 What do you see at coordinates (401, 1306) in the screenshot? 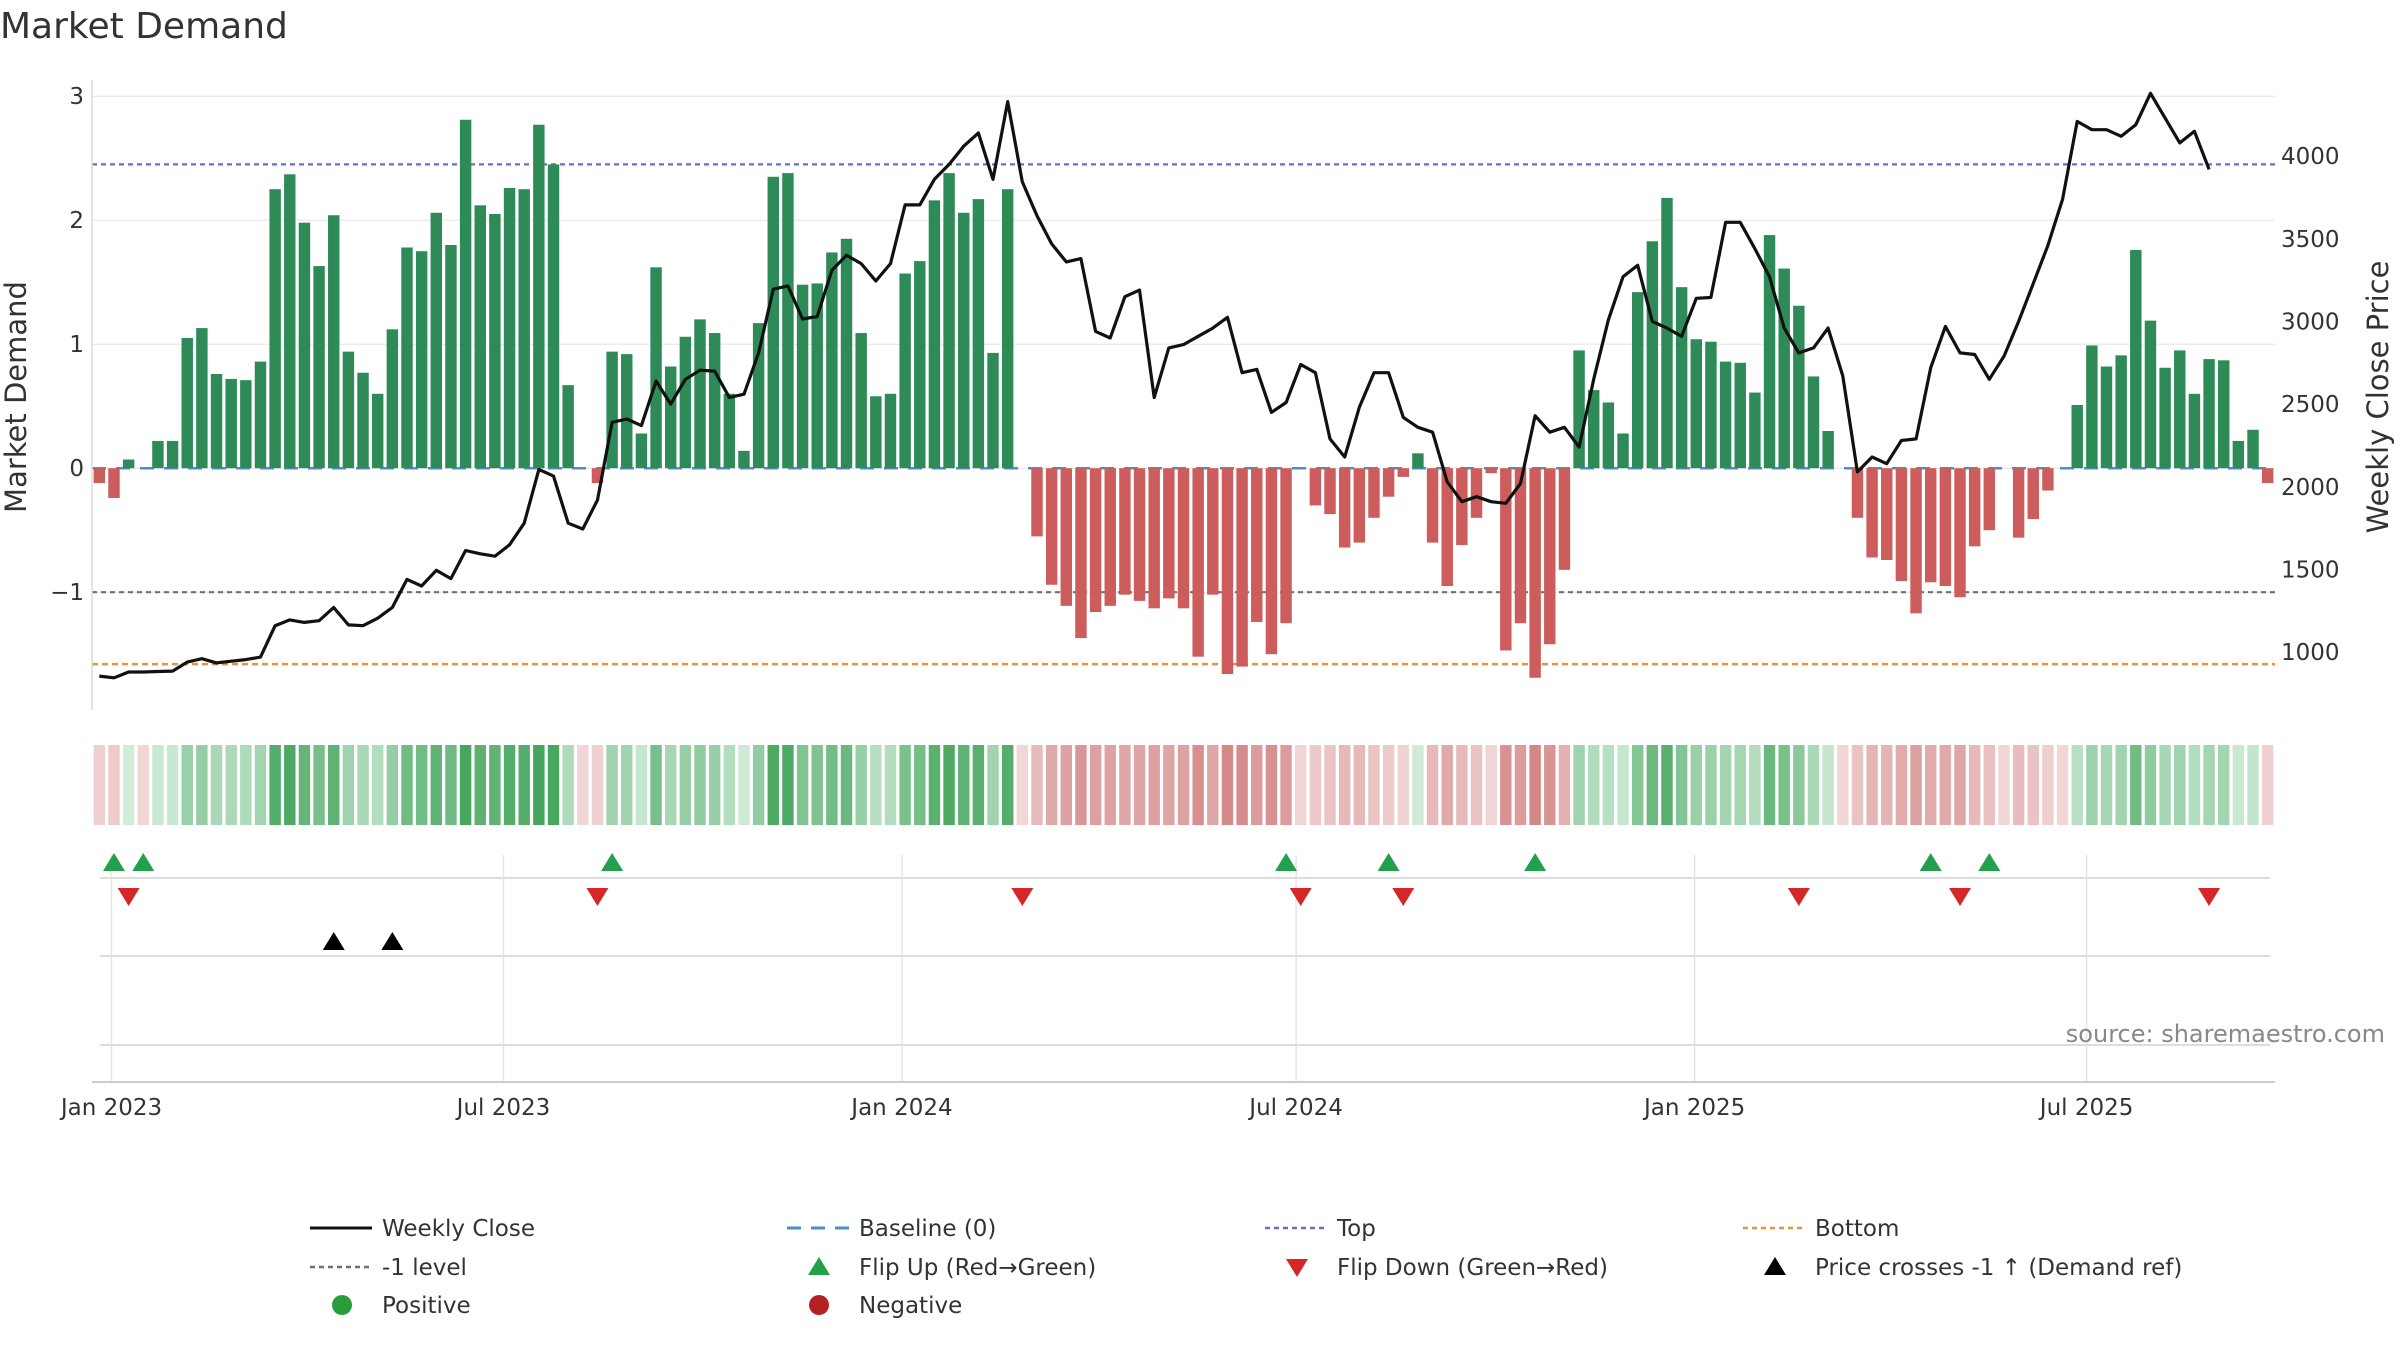
I see `legend-item: Positive` at bounding box center [401, 1306].